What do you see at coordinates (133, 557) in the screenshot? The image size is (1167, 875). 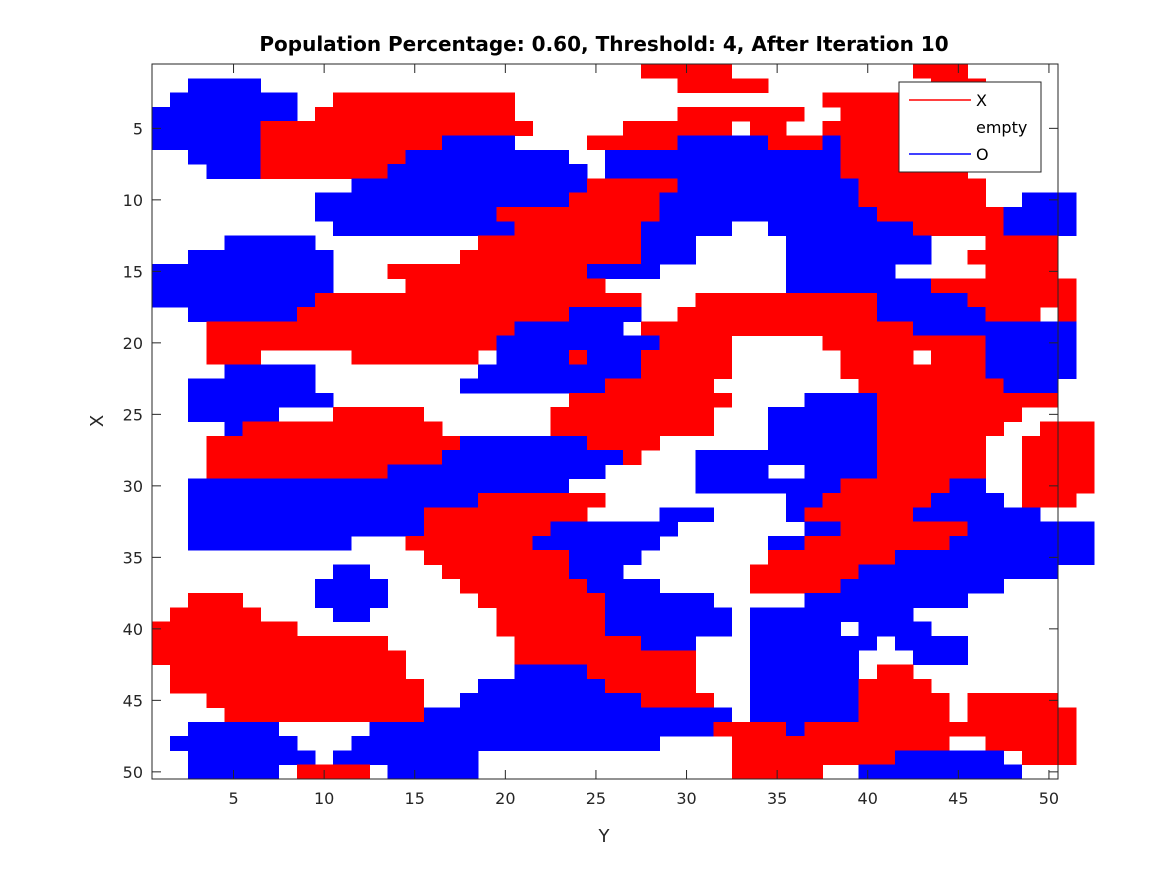 I see `y-tick-label: 35` at bounding box center [133, 557].